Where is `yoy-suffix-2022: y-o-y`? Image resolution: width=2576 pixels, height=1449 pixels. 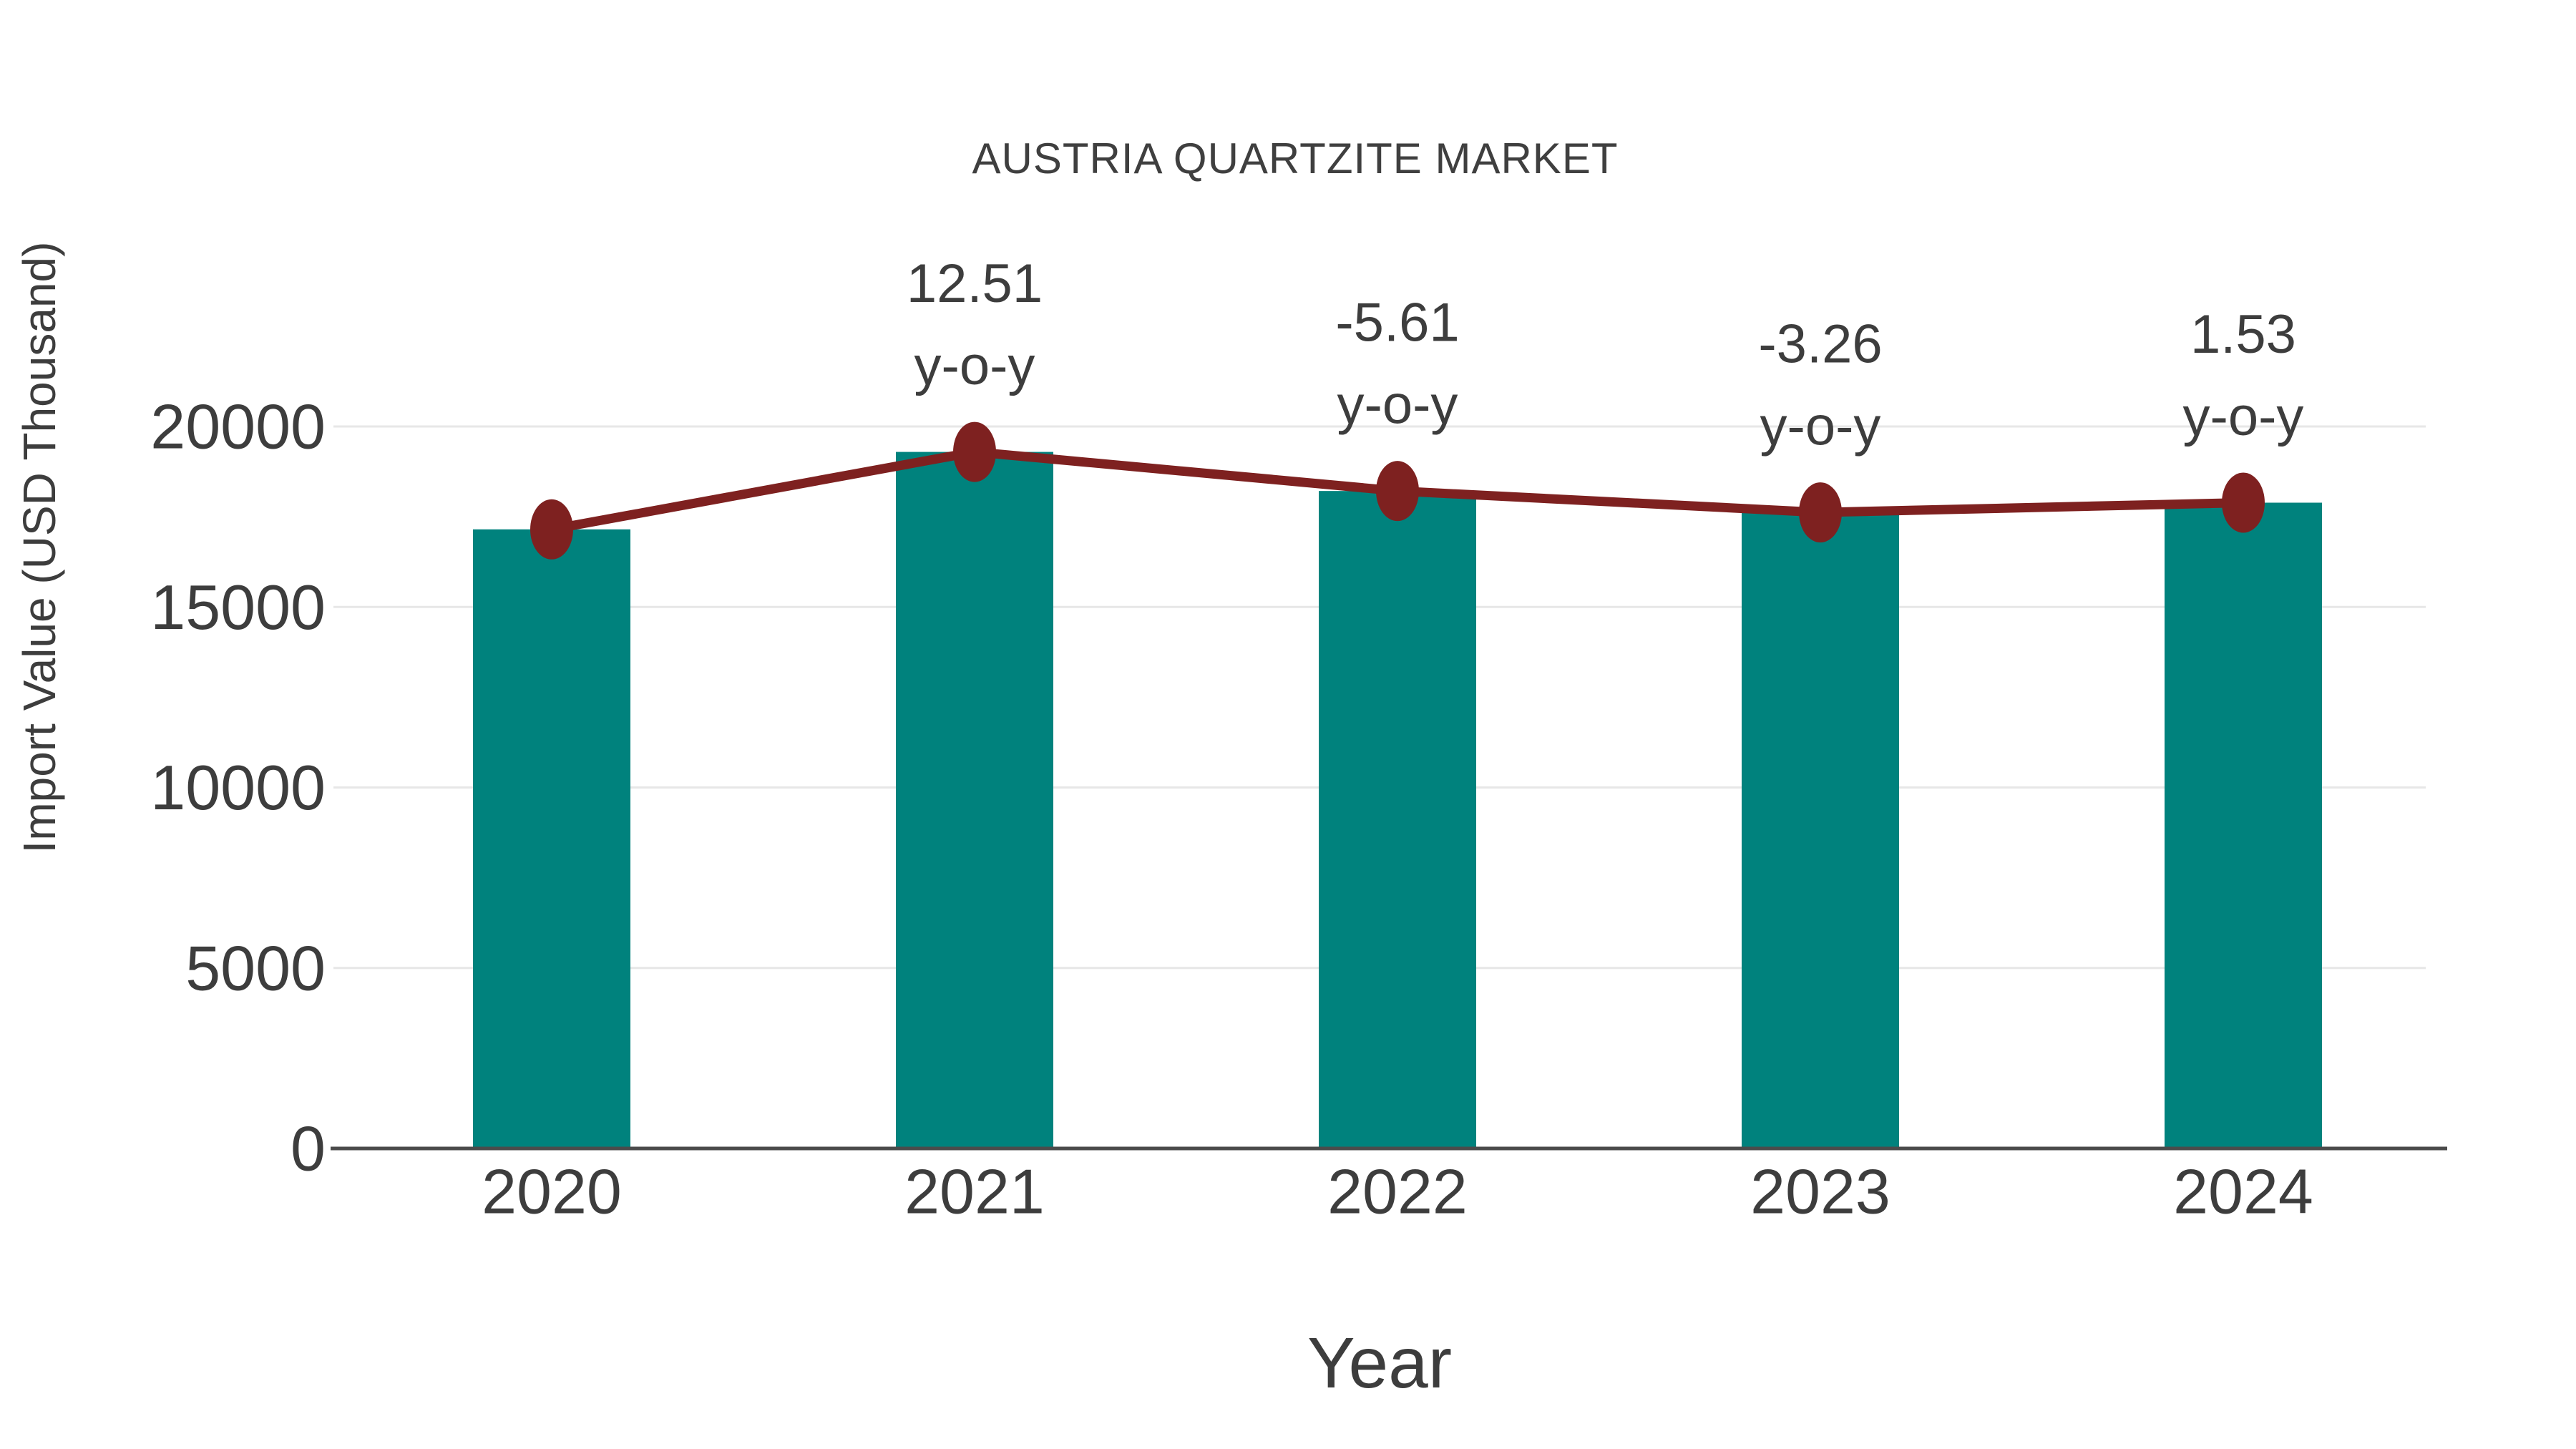 yoy-suffix-2022: y-o-y is located at coordinates (1397, 405).